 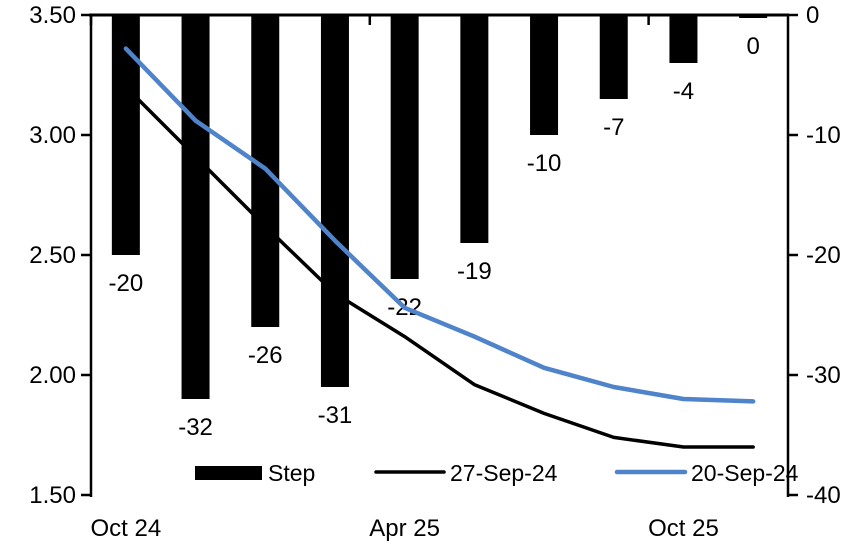 What do you see at coordinates (504, 473) in the screenshot?
I see `legend-label: 27-Sep-24` at bounding box center [504, 473].